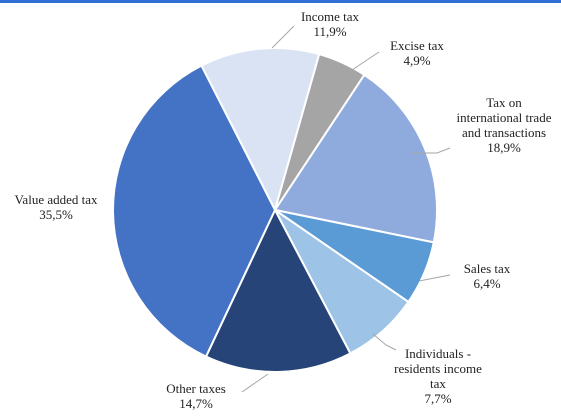 The height and width of the screenshot is (417, 561). What do you see at coordinates (437, 398) in the screenshot?
I see `data-label-value: 7,7%` at bounding box center [437, 398].